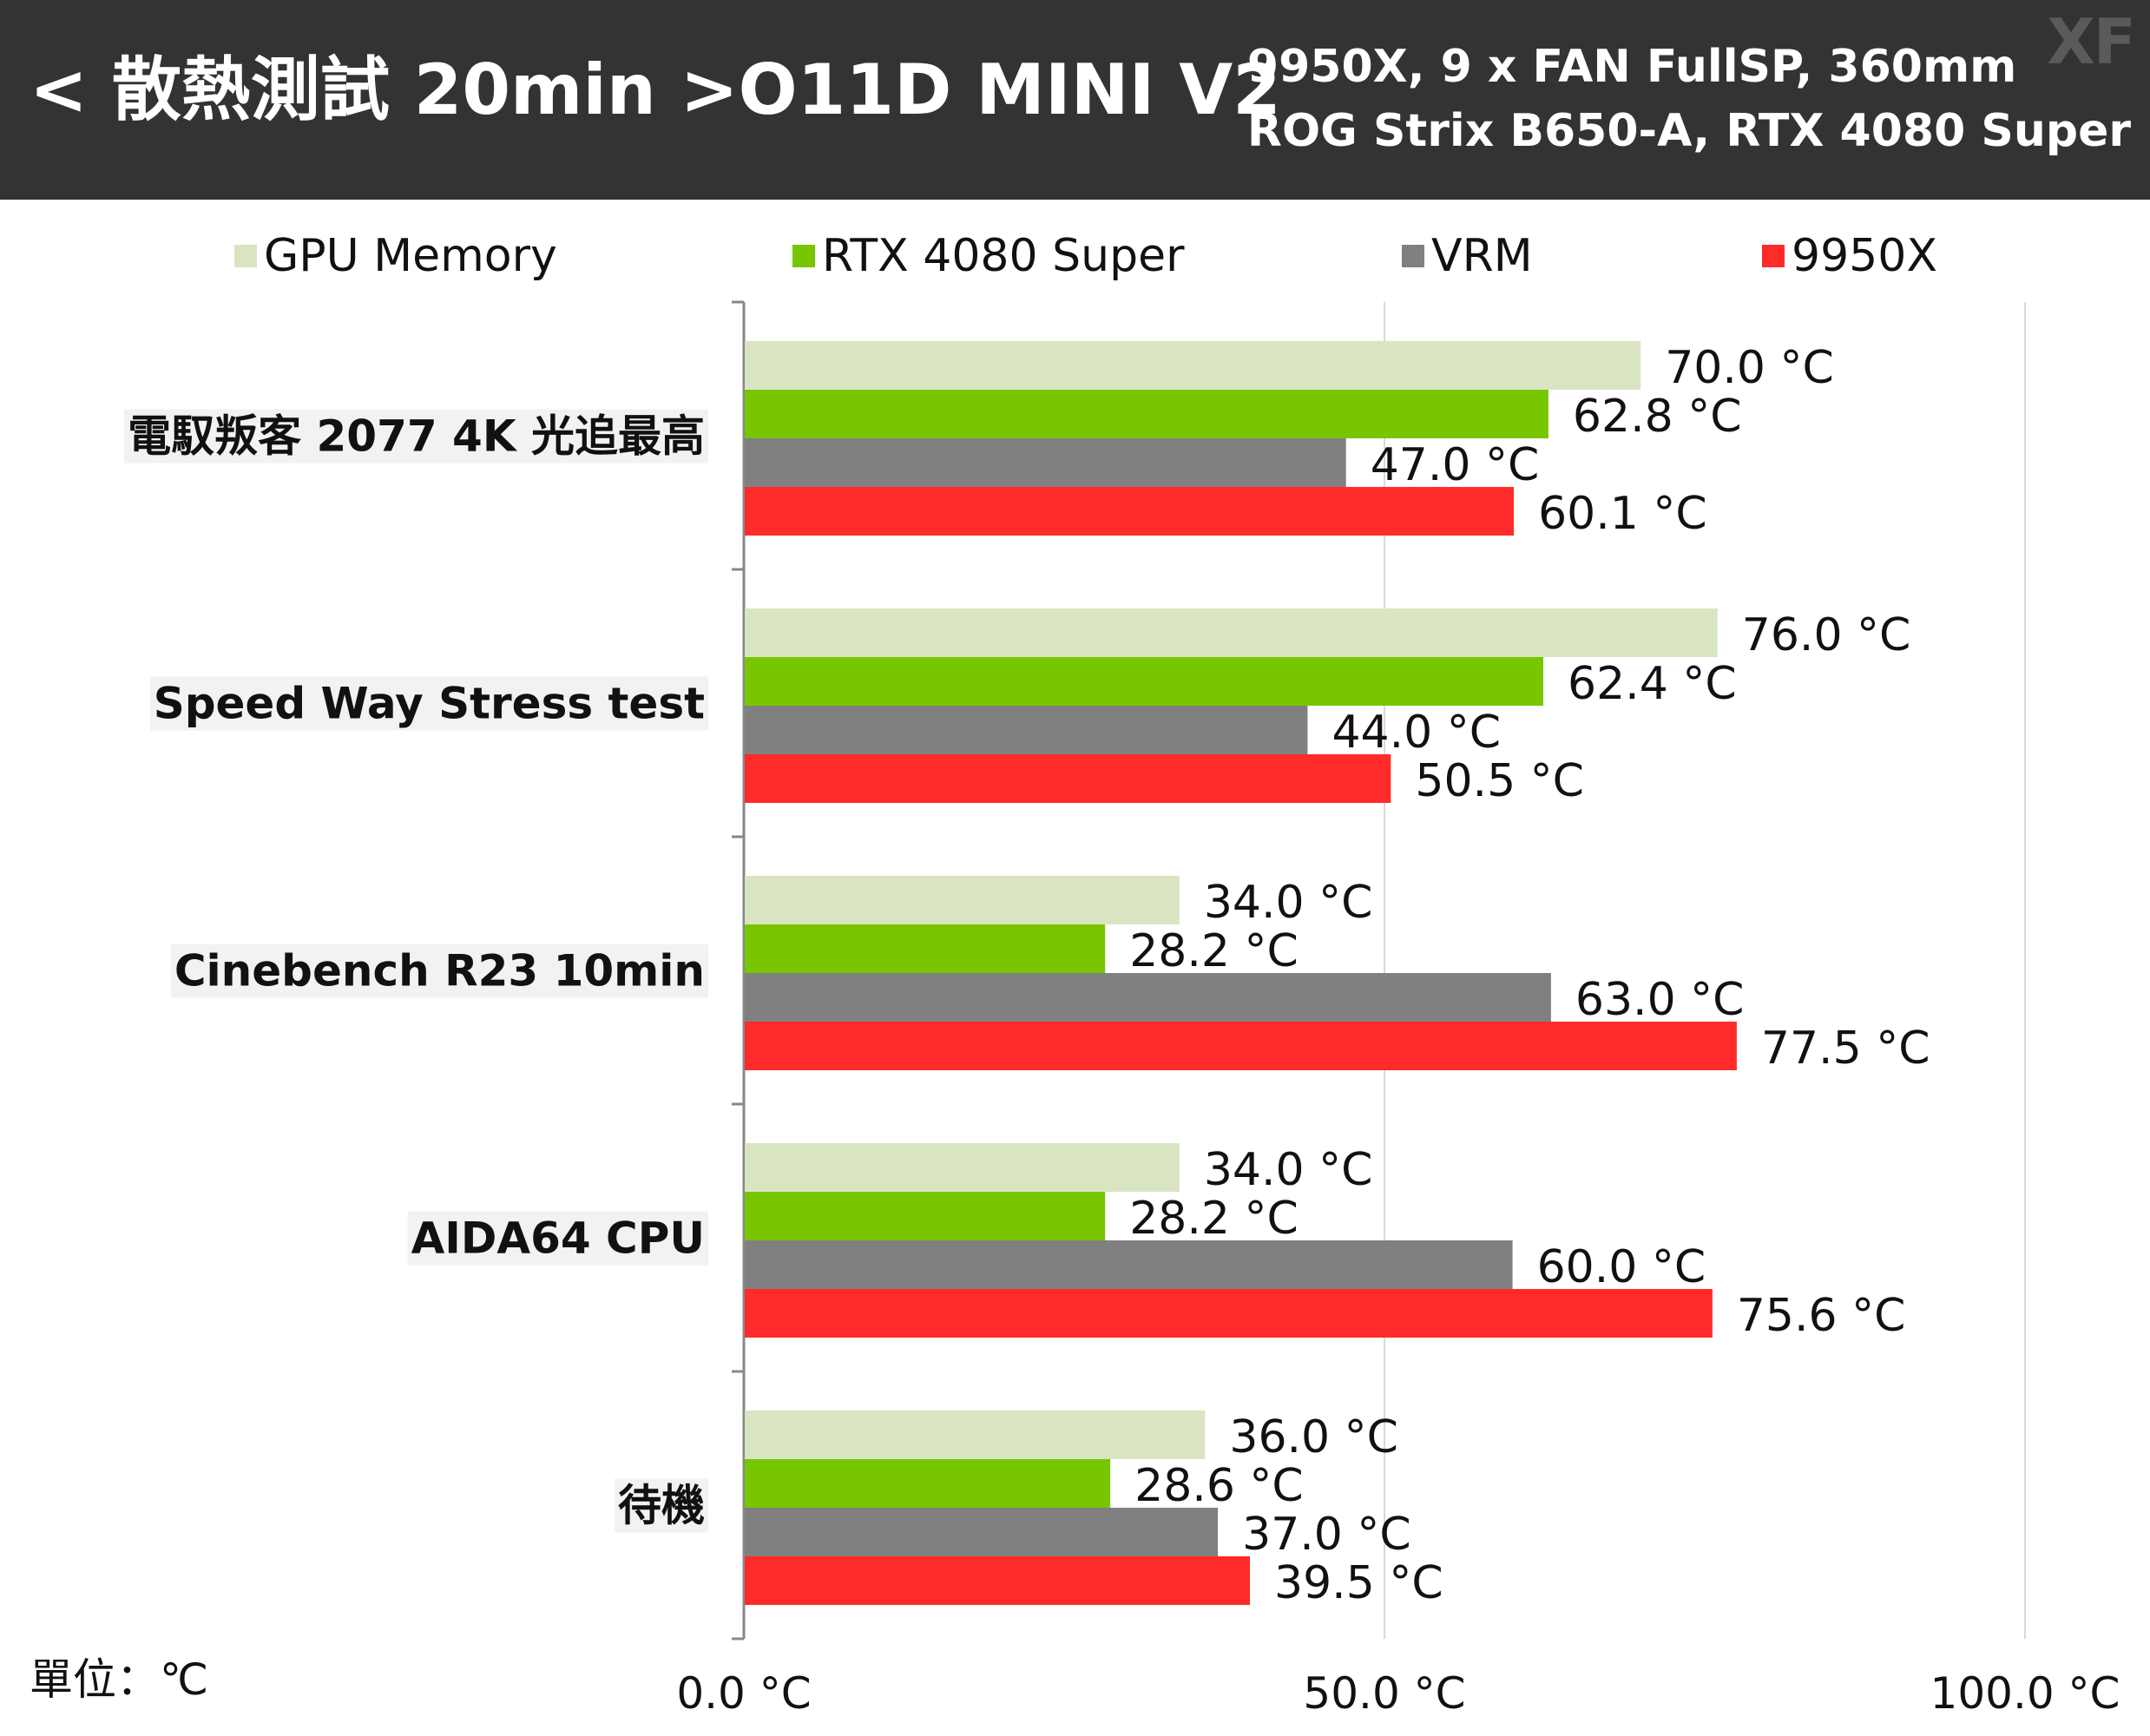  Describe the element at coordinates (2091, 41) in the screenshot. I see `watermark-logo: XF` at that location.